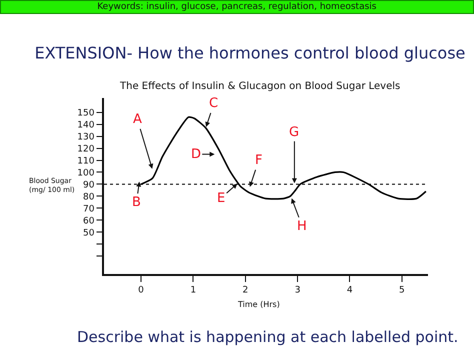  Describe the element at coordinates (193, 291) in the screenshot. I see `x-tick-label: 1` at that location.